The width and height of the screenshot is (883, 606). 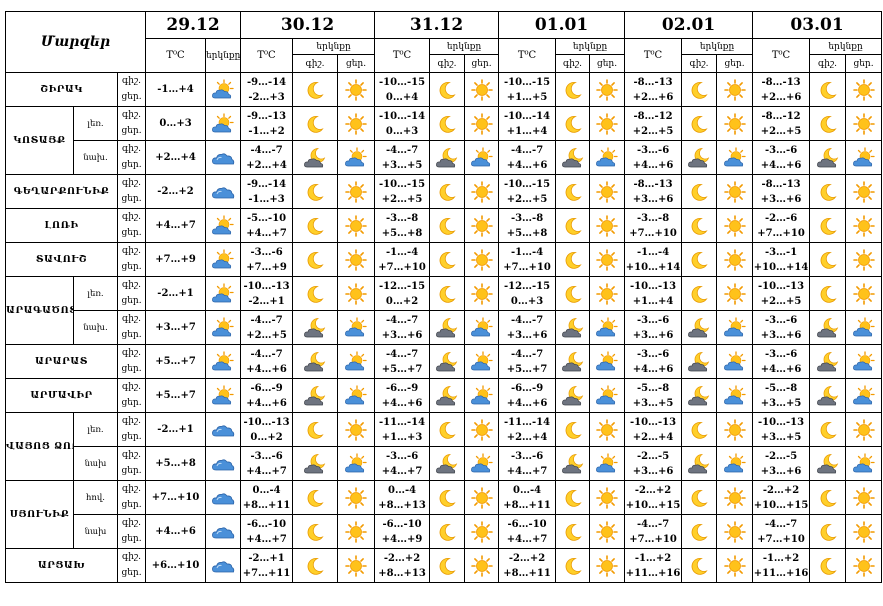 What do you see at coordinates (402, 55) in the screenshot?
I see `temp-header: T⁰C` at bounding box center [402, 55].